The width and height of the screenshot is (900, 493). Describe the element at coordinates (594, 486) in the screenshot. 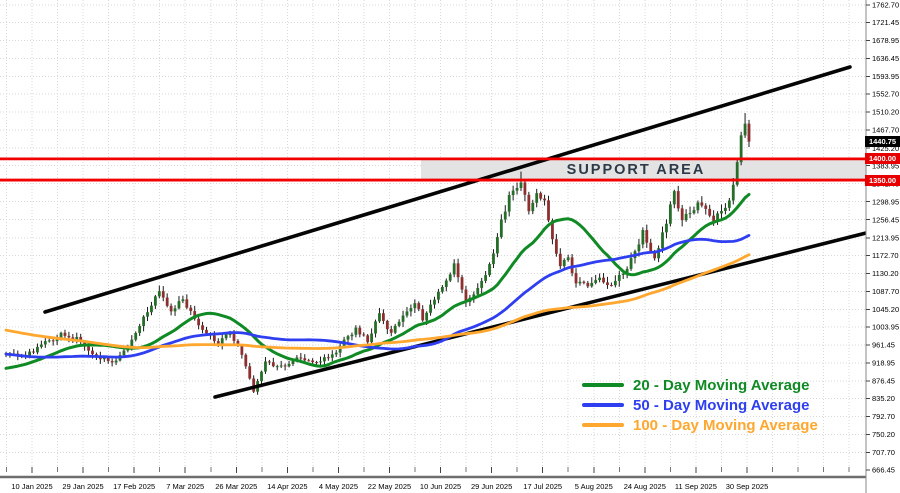

I see `date-axis-label: 5 Aug 2025` at that location.